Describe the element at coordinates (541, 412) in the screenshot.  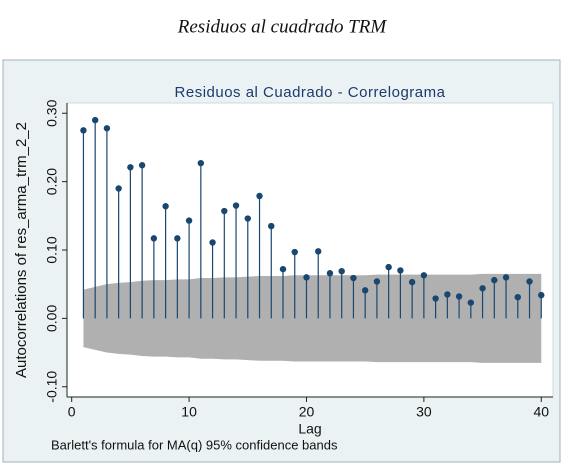
I see `x-tick-label: 40` at that location.